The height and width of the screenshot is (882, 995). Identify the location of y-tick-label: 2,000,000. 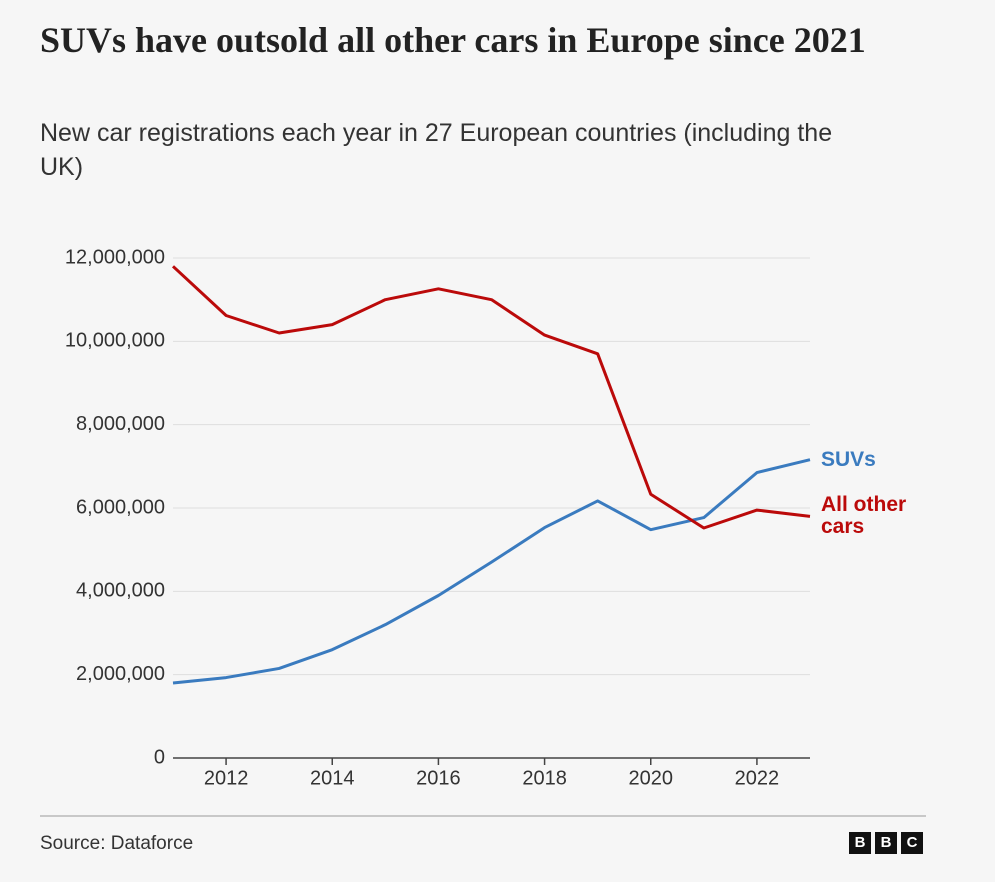
(120, 674).